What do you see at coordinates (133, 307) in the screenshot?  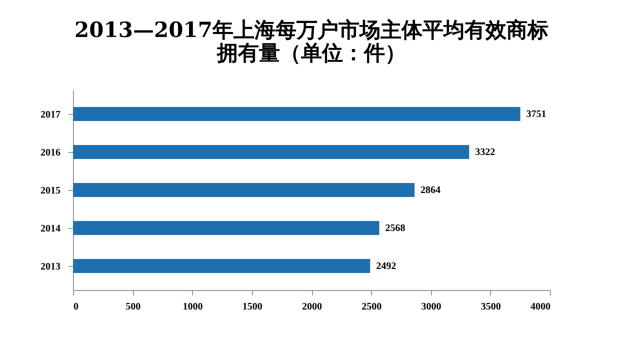 I see `x-tick-label: 500` at bounding box center [133, 307].